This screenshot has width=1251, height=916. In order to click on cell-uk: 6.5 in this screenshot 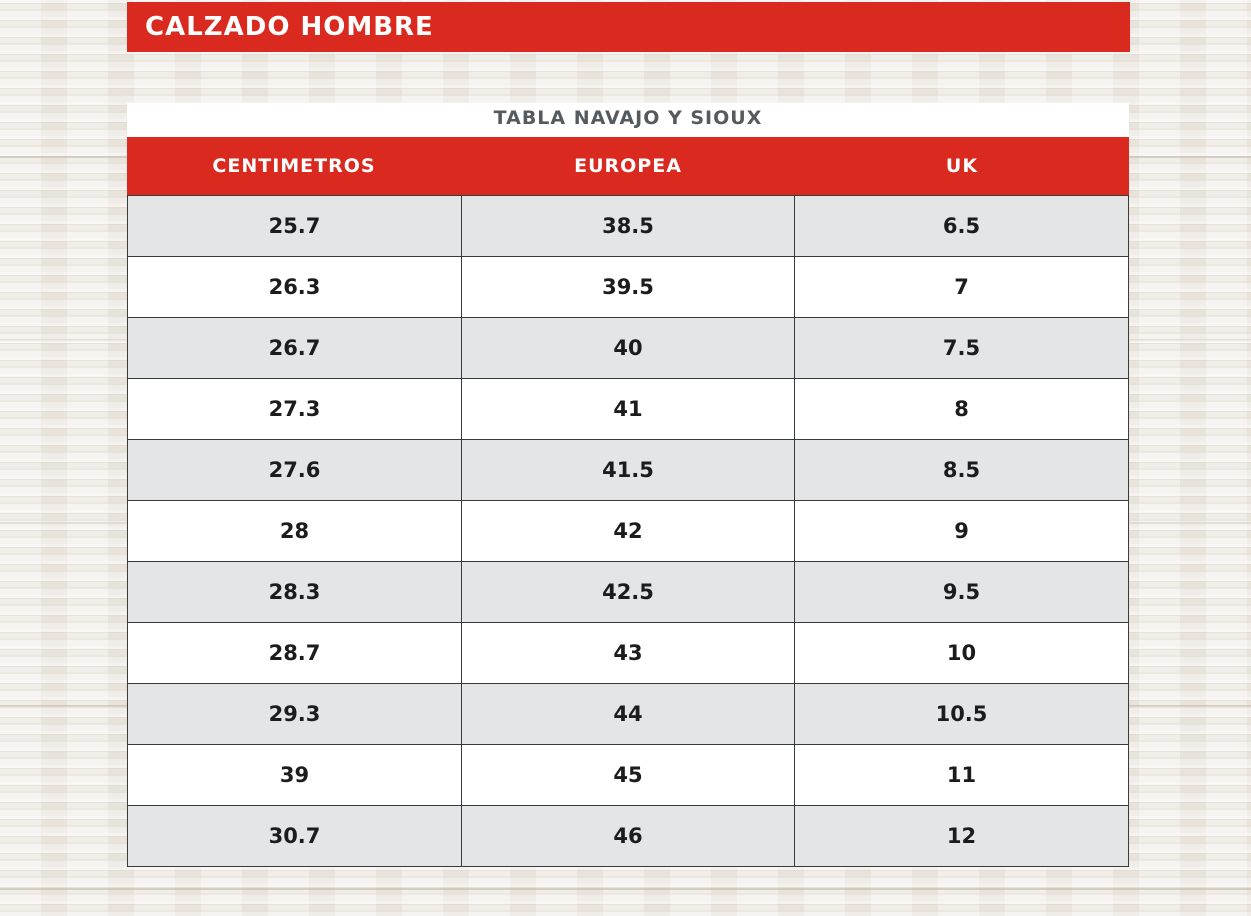, I will do `click(961, 226)`.